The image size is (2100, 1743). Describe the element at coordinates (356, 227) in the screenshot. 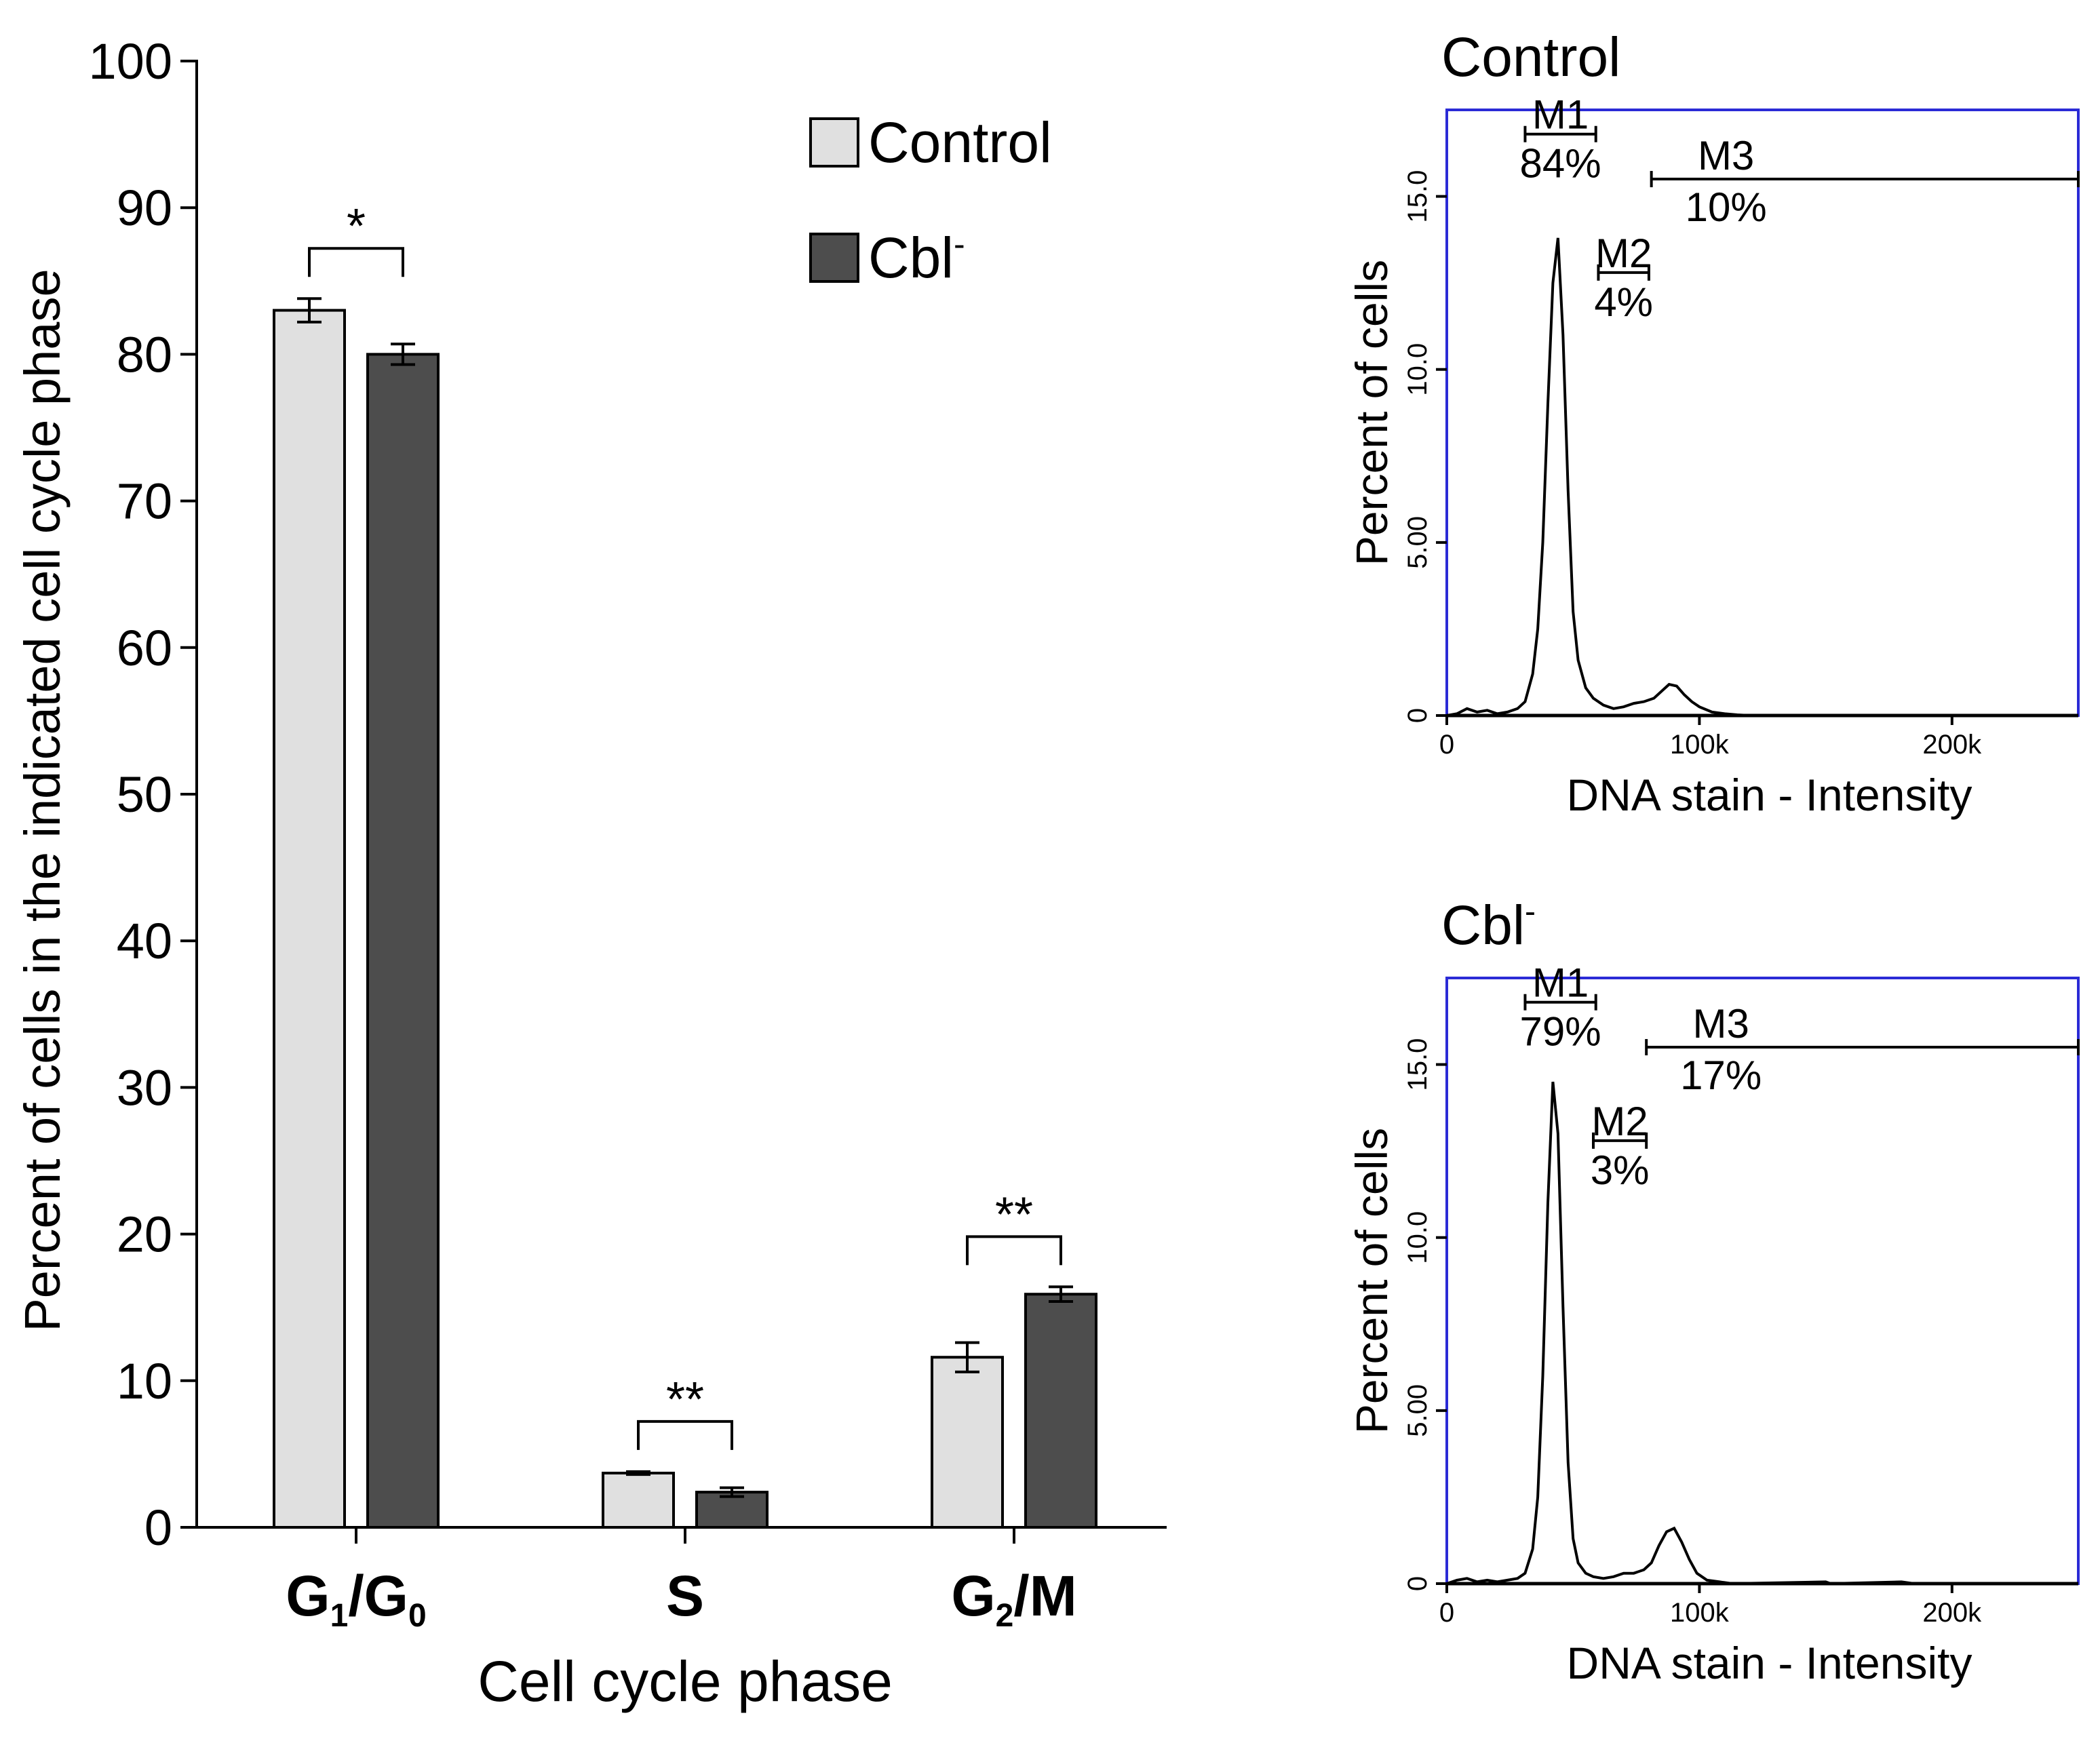

I see `significance-marker: *` at that location.